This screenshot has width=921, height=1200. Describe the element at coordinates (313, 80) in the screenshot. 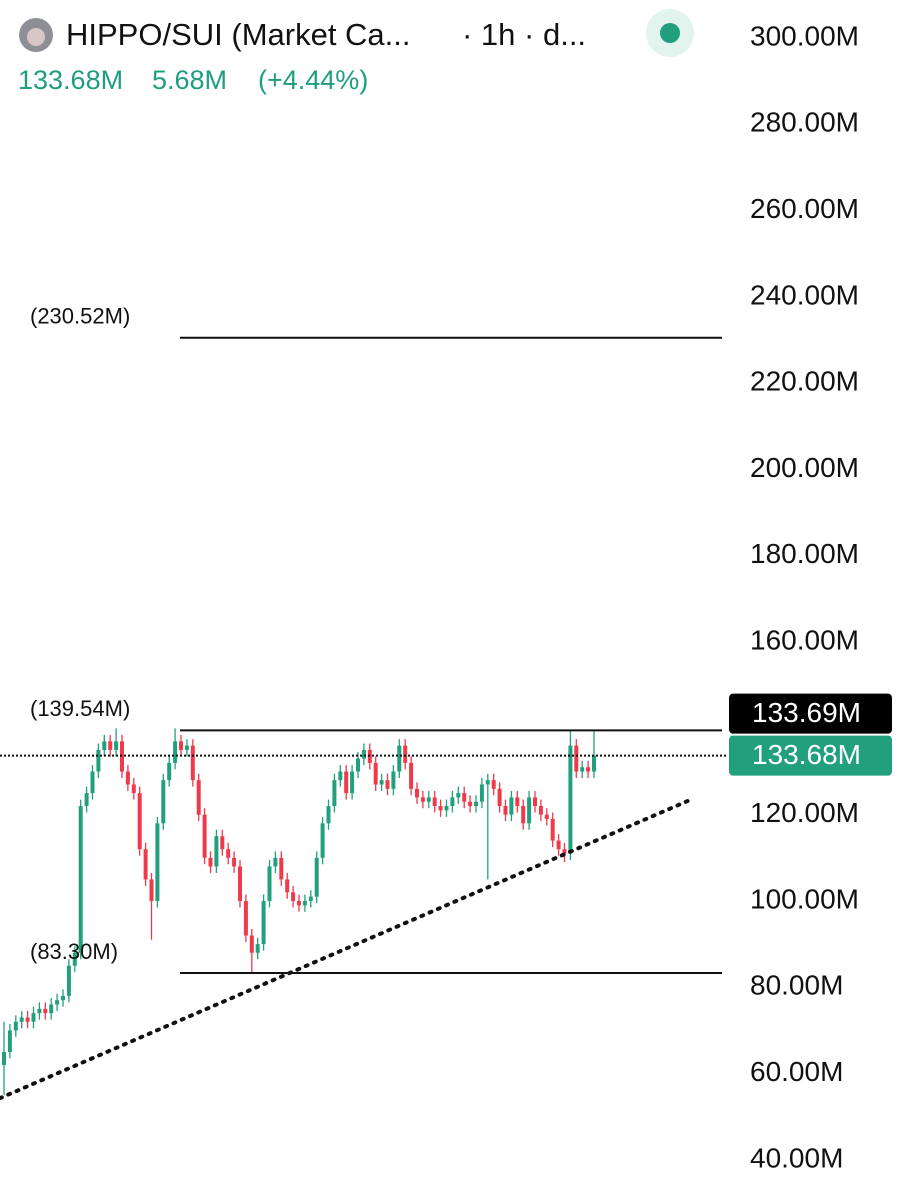

I see `change-percent: (+4.44%)` at that location.